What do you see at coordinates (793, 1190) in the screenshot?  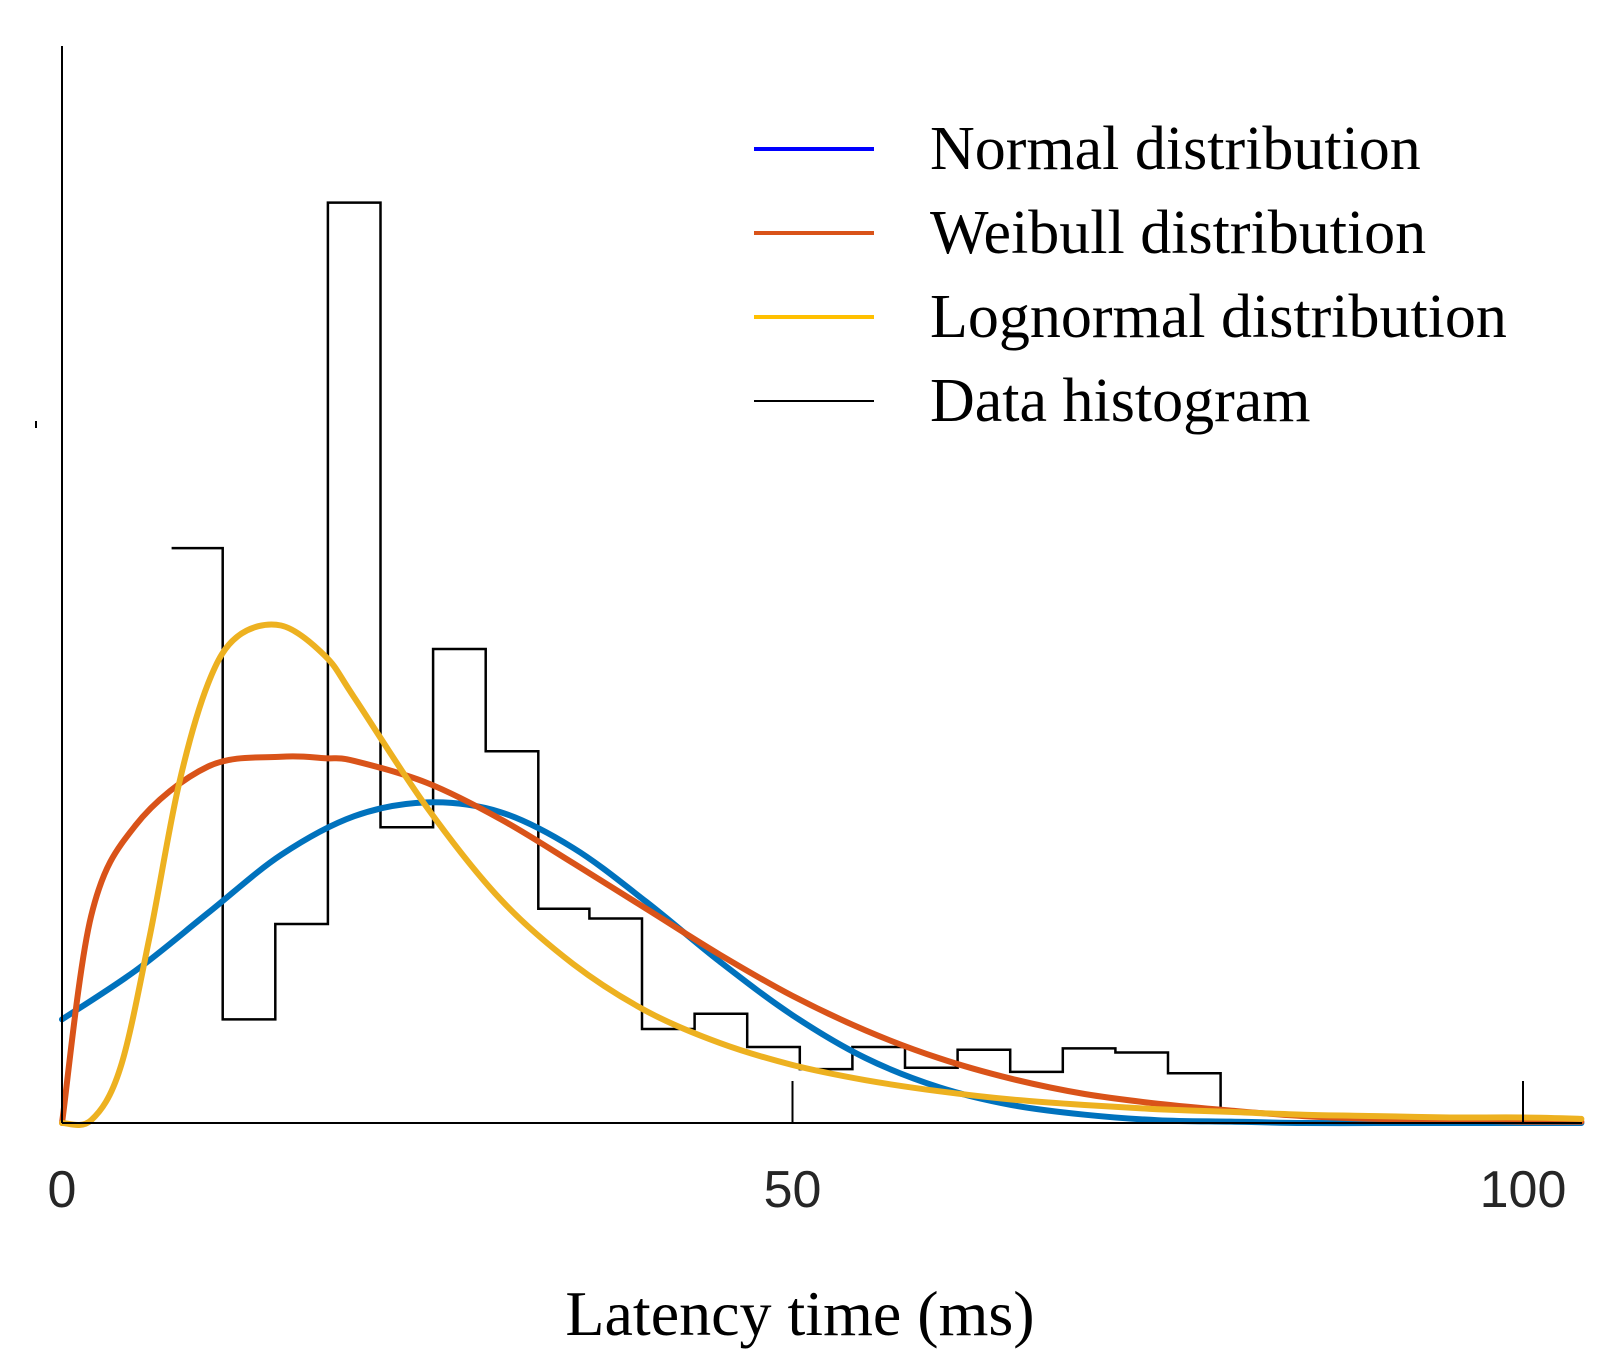 I see `x-tick-label-50: 50` at bounding box center [793, 1190].